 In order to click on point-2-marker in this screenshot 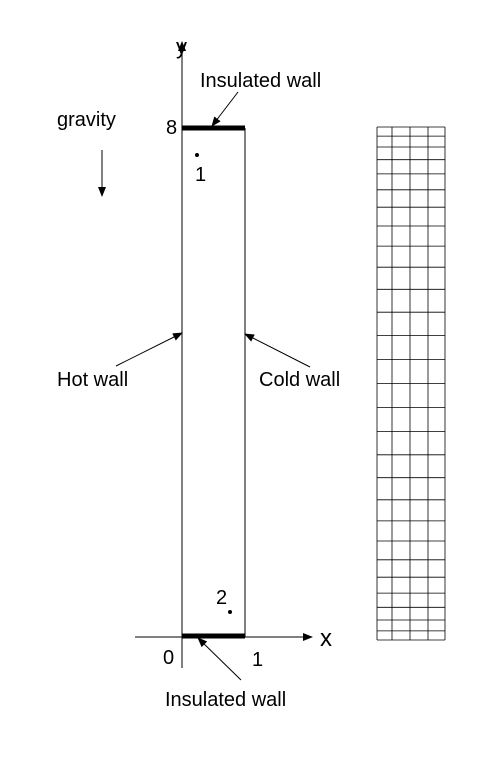, I will do `click(230, 612)`.